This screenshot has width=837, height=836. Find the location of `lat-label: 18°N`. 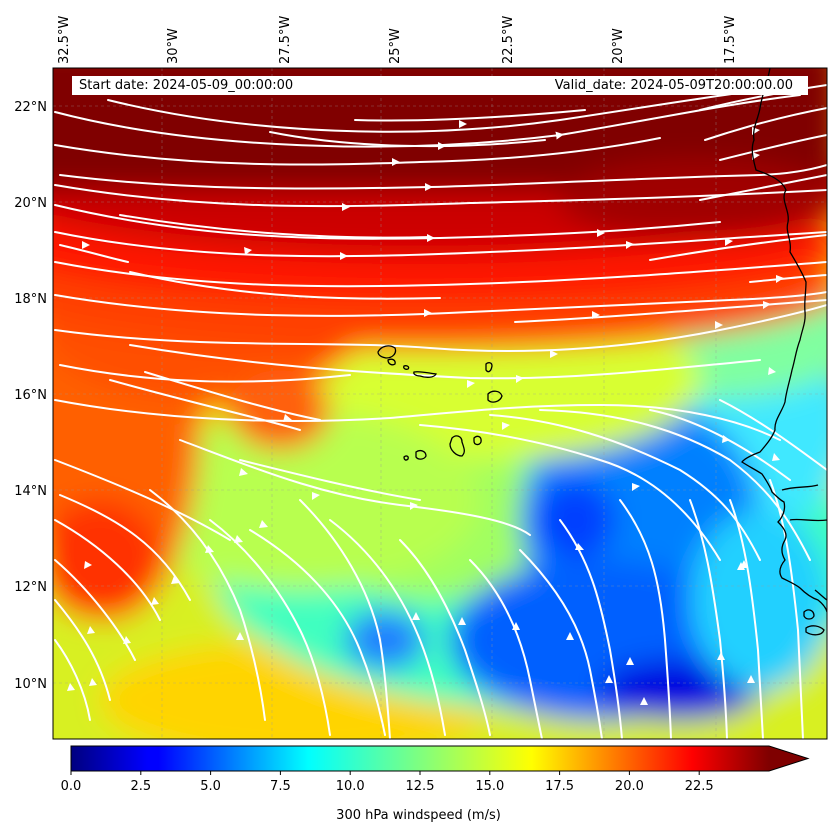

lat-label: 18°N is located at coordinates (30, 299).